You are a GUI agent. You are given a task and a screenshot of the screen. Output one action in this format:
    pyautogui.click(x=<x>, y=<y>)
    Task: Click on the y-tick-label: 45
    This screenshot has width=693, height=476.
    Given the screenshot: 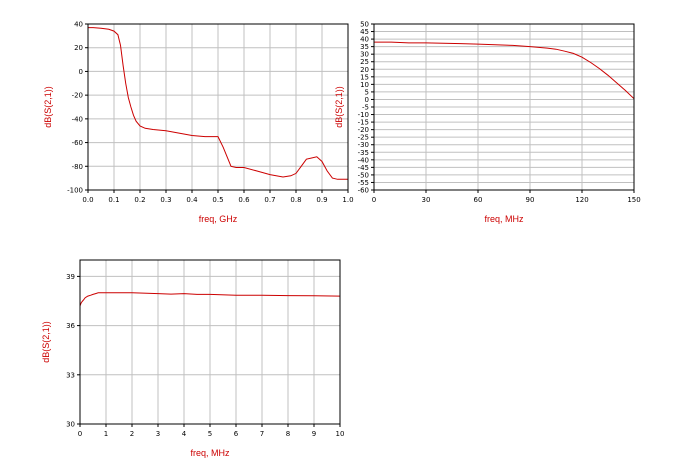 What is the action you would take?
    pyautogui.click(x=364, y=32)
    